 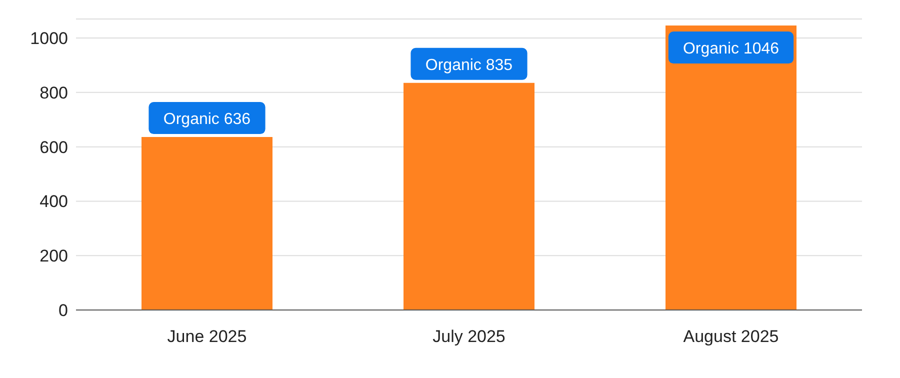 What do you see at coordinates (207, 336) in the screenshot?
I see `x-tick-label: June 2025` at bounding box center [207, 336].